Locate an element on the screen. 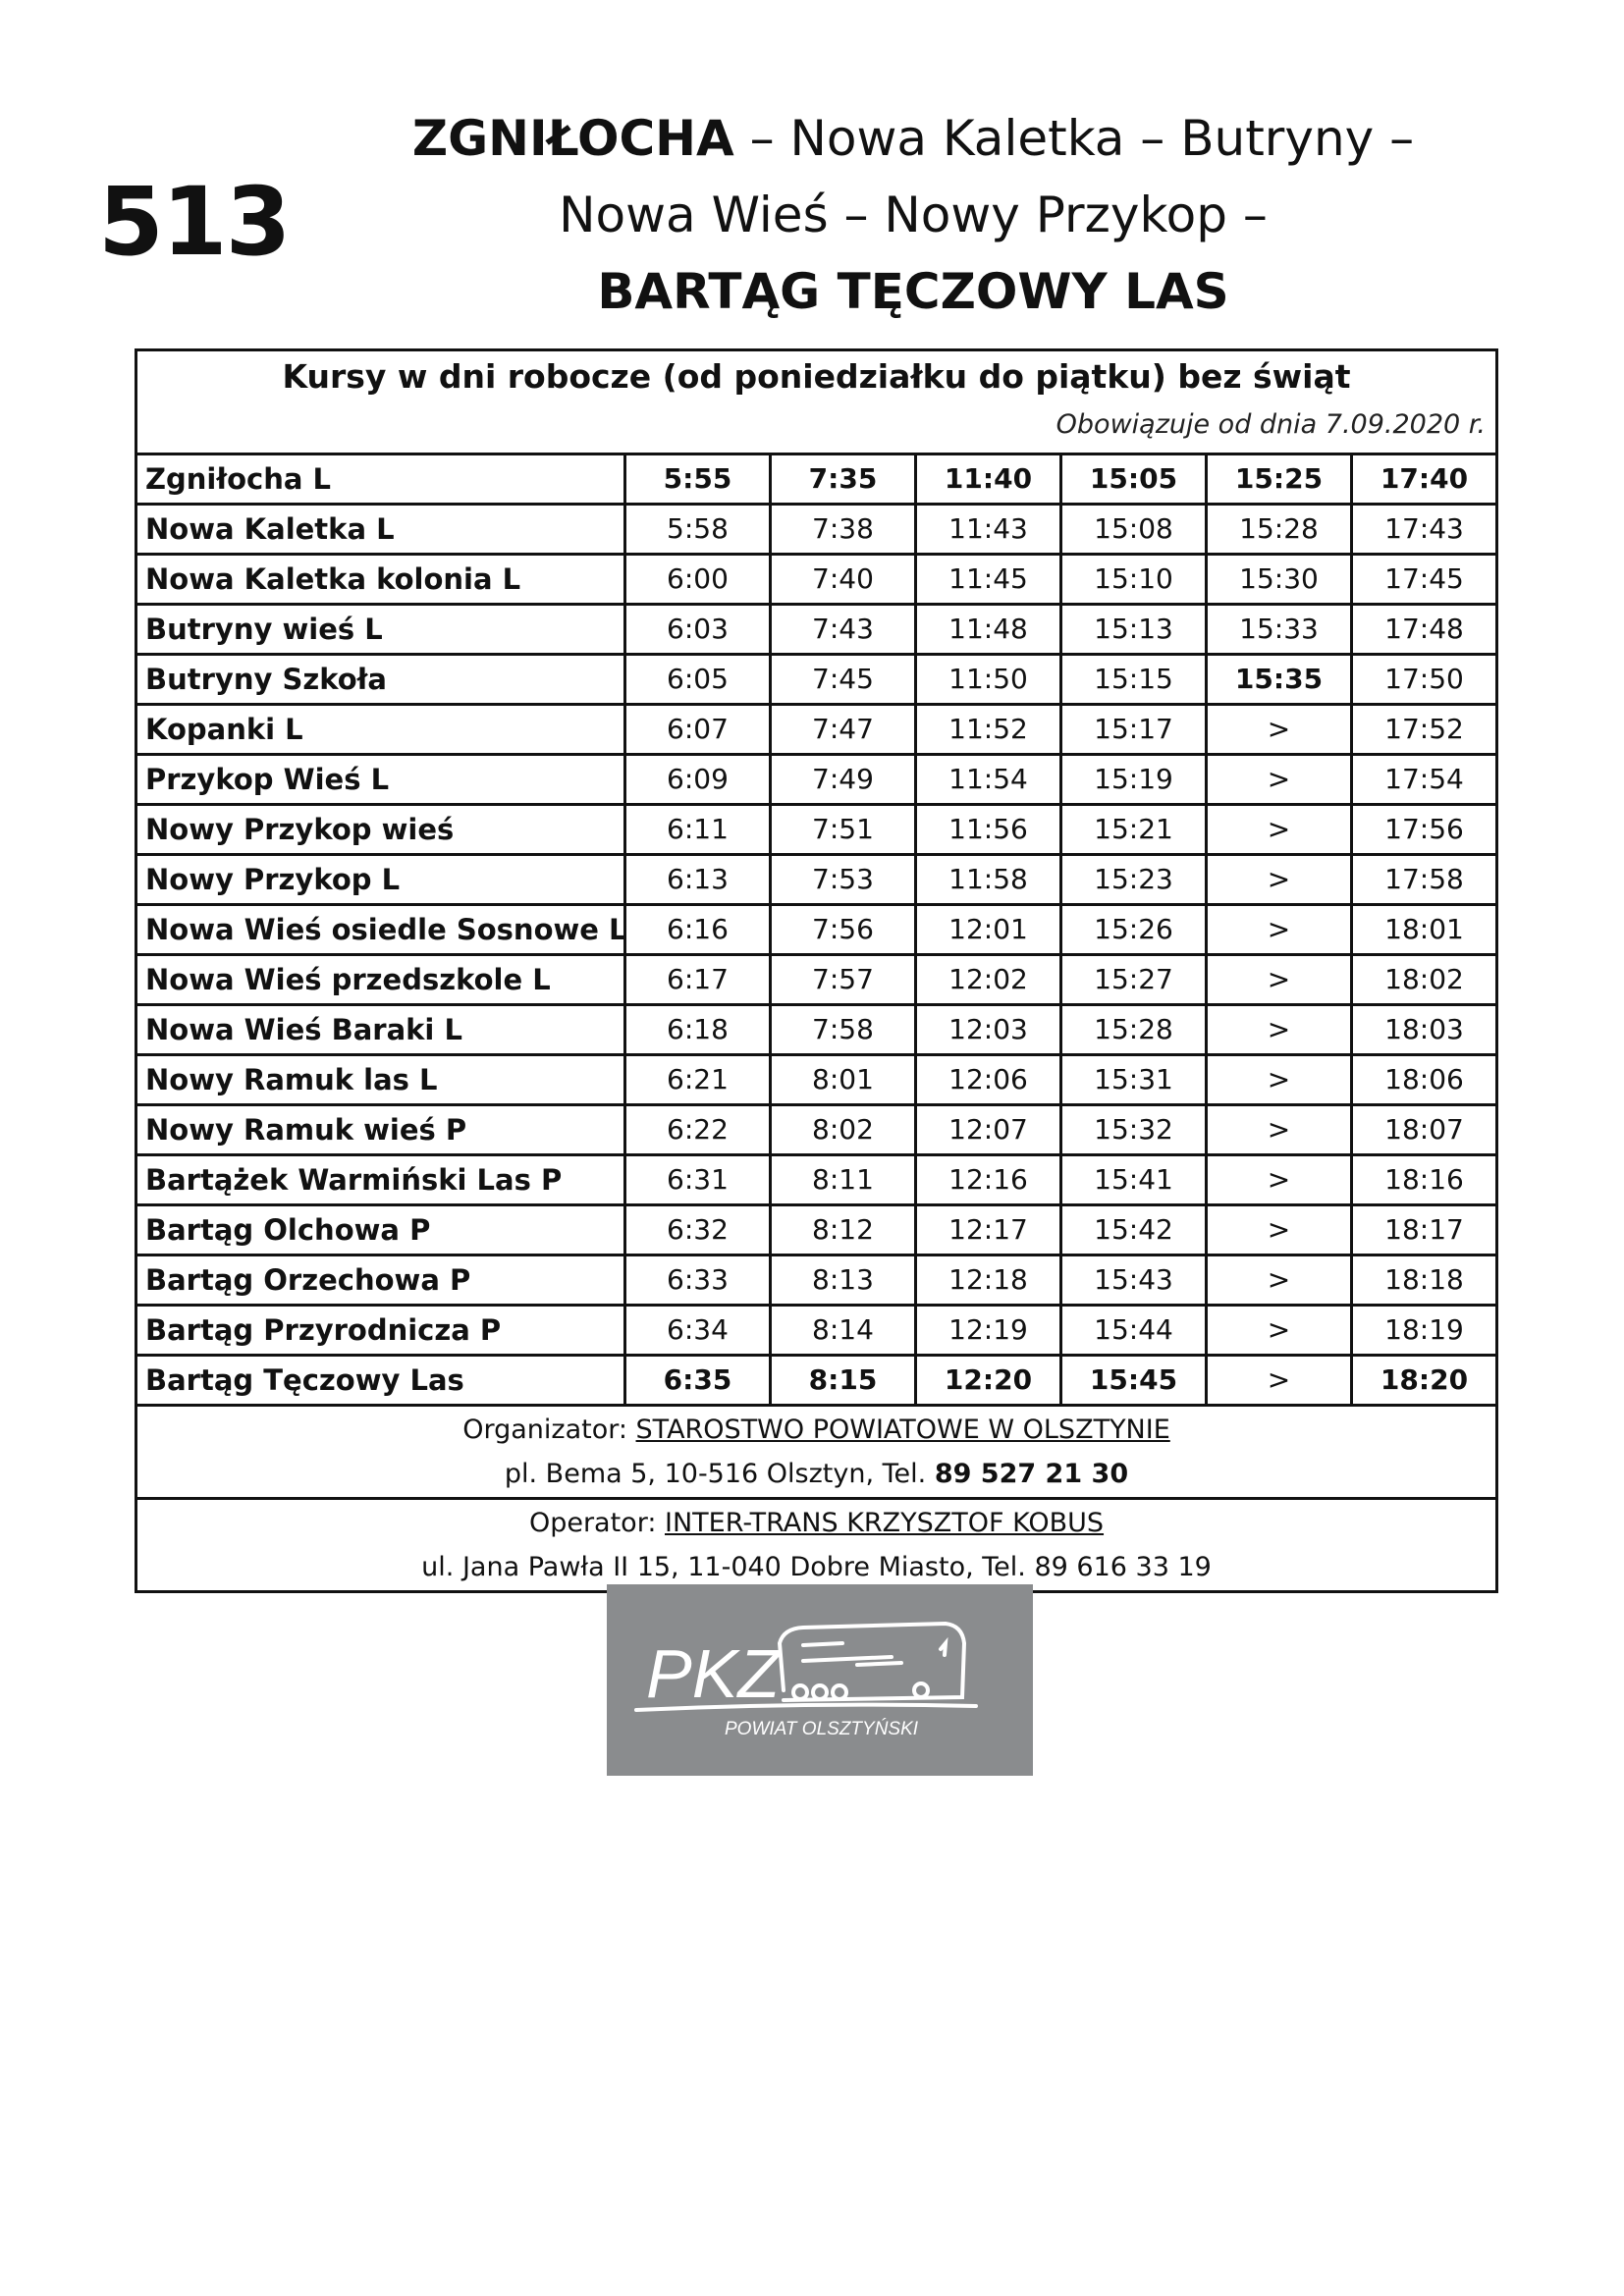  stop-name: Bartąg Orzechowa P is located at coordinates (381, 1280).